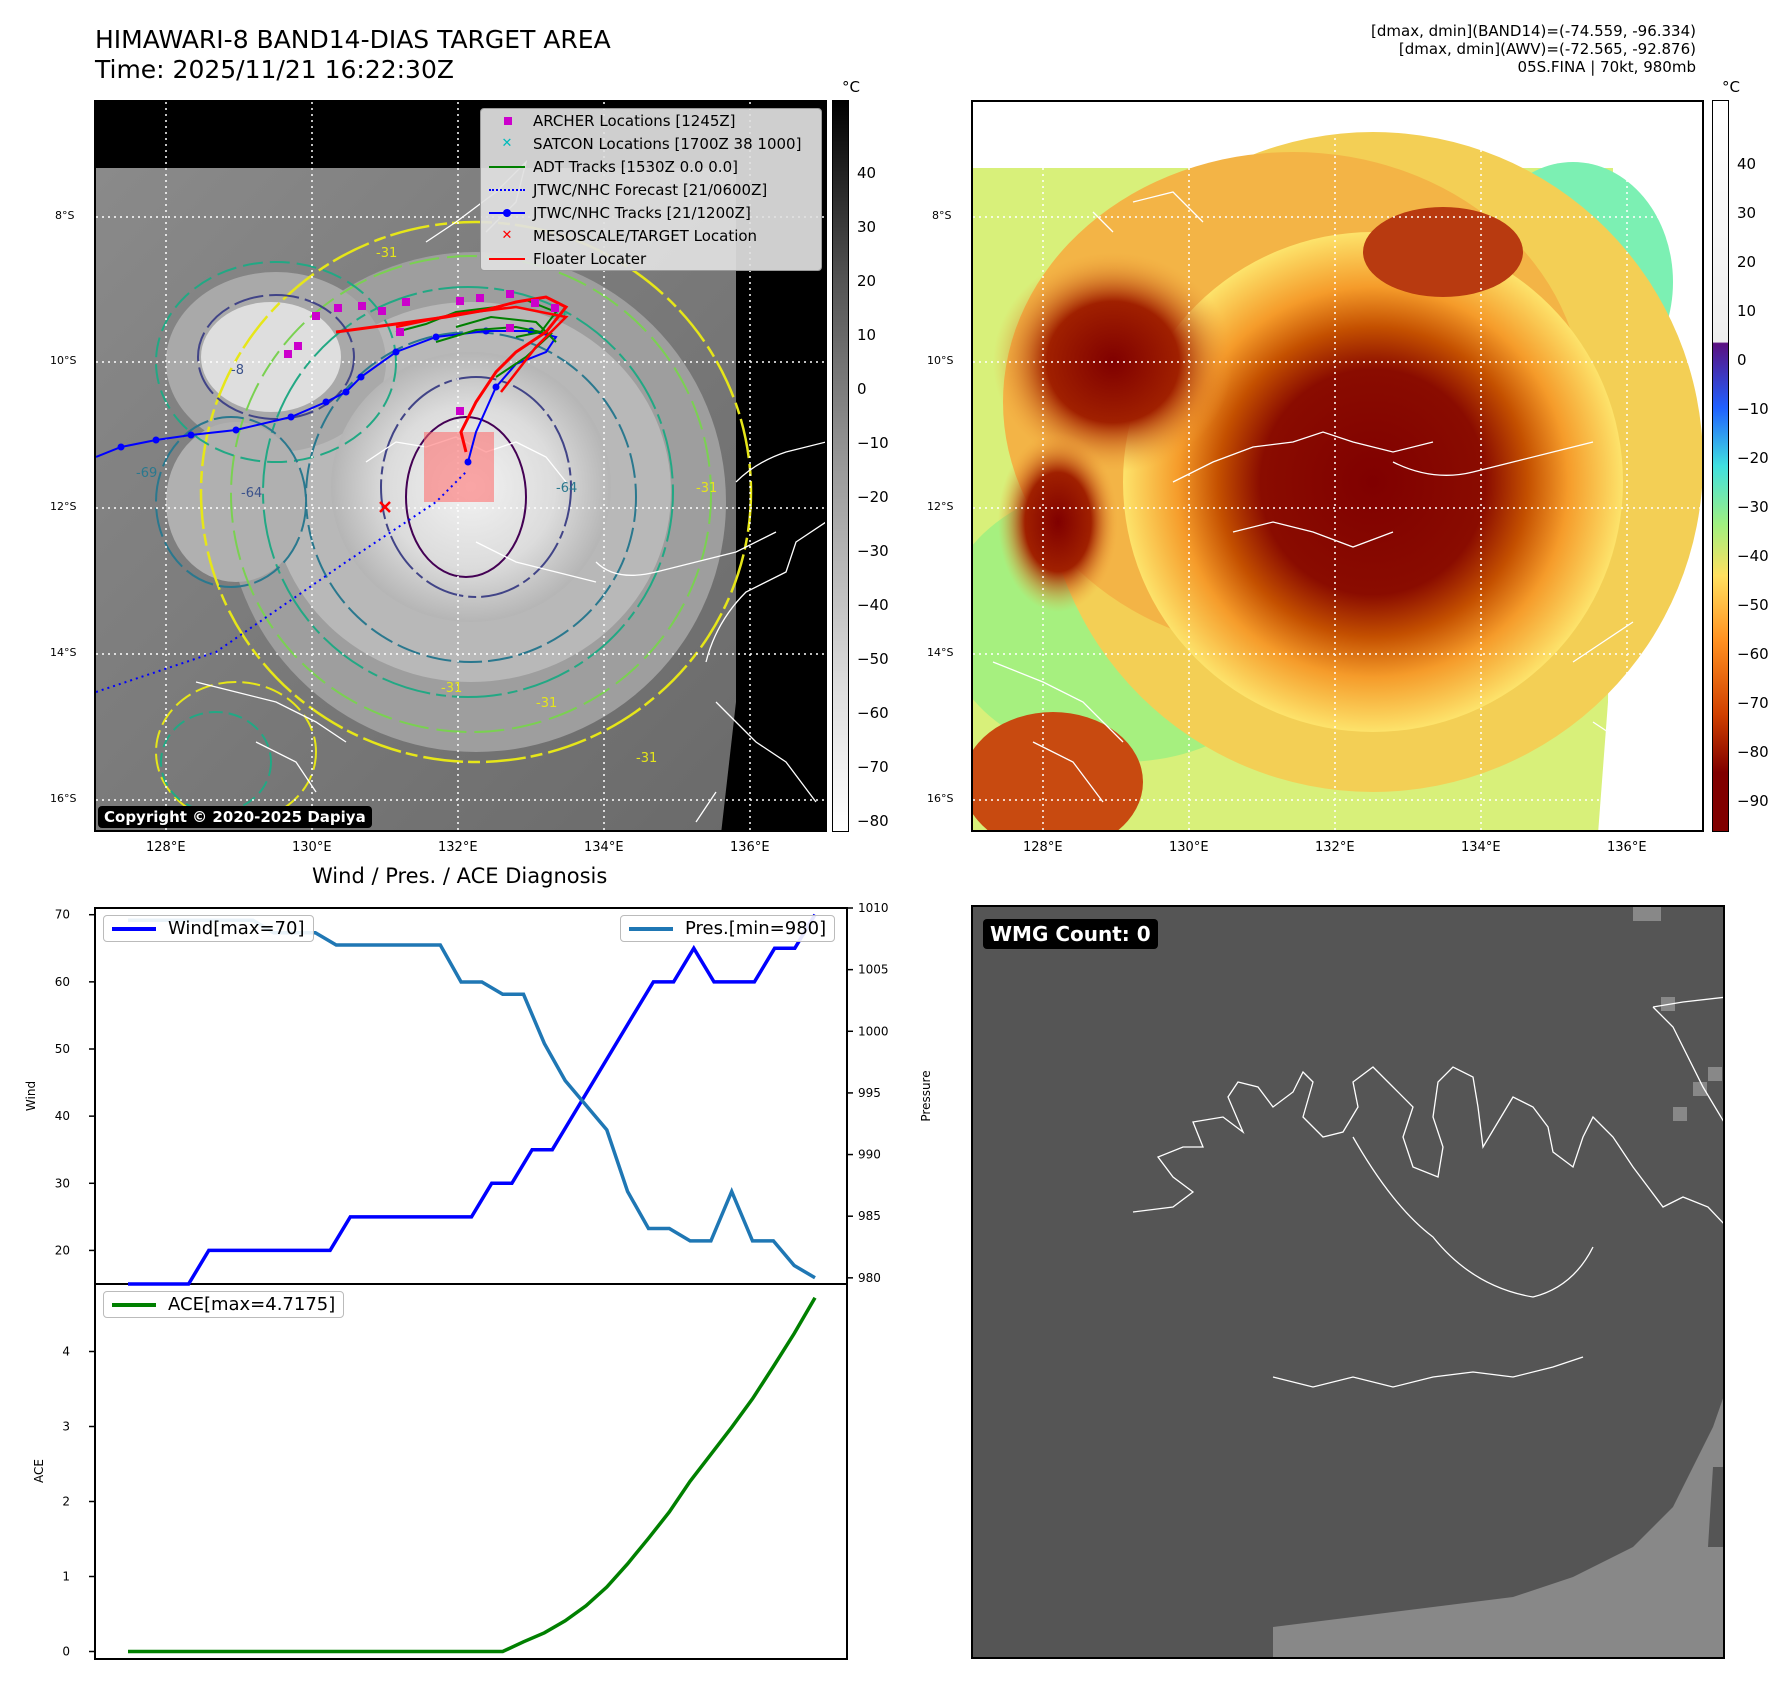  What do you see at coordinates (66, 1352) in the screenshot?
I see `ace-tick-label: 4` at bounding box center [66, 1352].